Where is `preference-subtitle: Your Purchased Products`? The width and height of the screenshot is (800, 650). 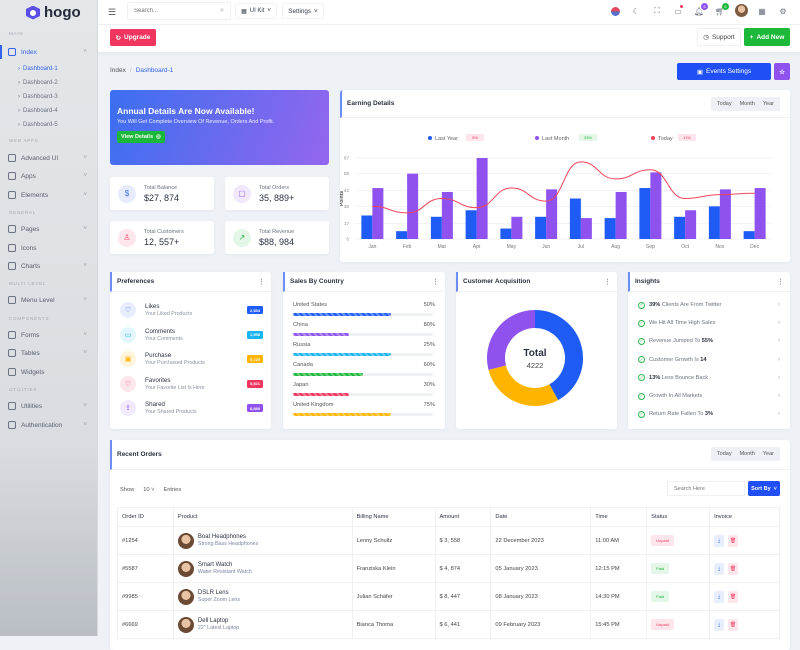
preference-subtitle: Your Purchased Products is located at coordinates (175, 363).